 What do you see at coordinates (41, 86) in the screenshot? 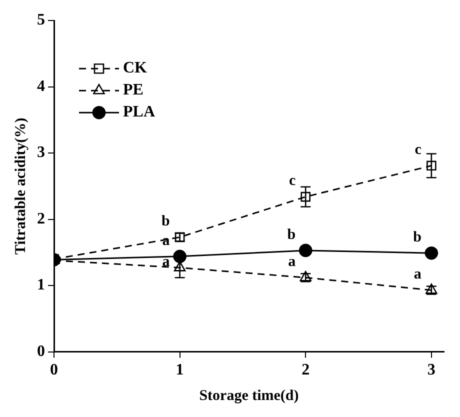
I see `y-tick-label: 4` at bounding box center [41, 86].